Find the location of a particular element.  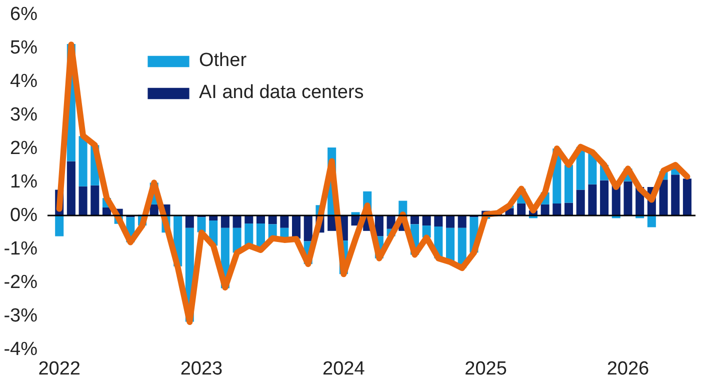

y-tick-label: -2% is located at coordinates (21, 282).